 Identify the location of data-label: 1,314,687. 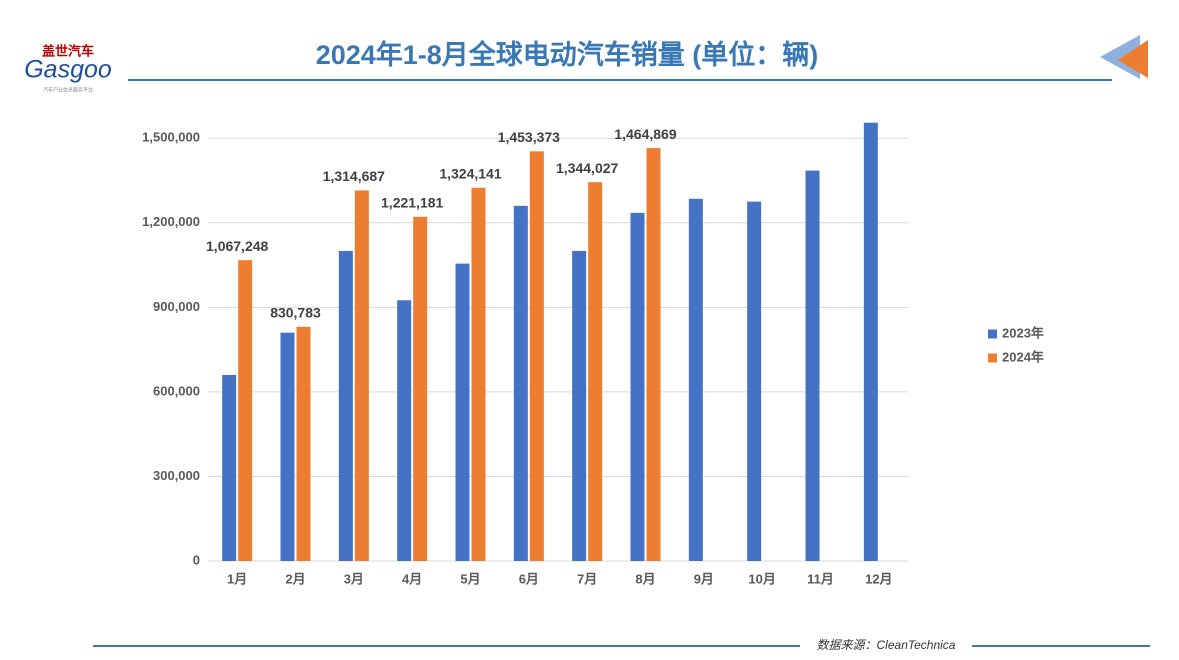
(354, 176).